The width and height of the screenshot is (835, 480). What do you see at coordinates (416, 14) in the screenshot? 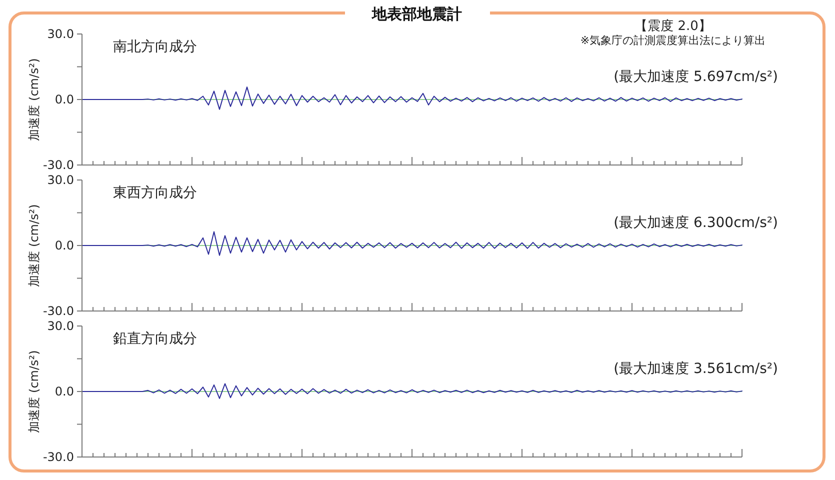
I see `chart-title: 地表部地震計` at bounding box center [416, 14].